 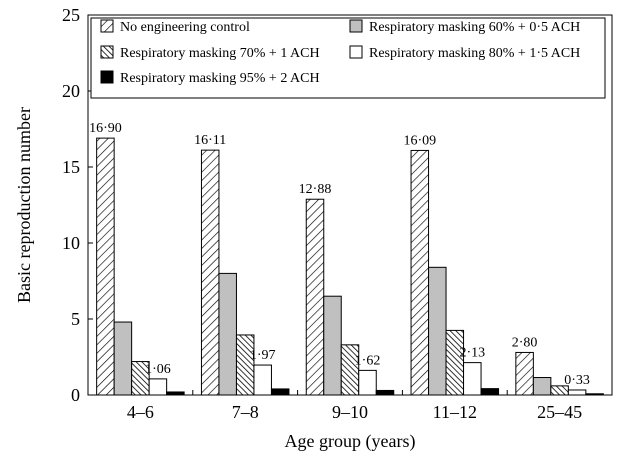 What do you see at coordinates (24, 205) in the screenshot?
I see `y-axis-title: Basic reproduction number` at bounding box center [24, 205].